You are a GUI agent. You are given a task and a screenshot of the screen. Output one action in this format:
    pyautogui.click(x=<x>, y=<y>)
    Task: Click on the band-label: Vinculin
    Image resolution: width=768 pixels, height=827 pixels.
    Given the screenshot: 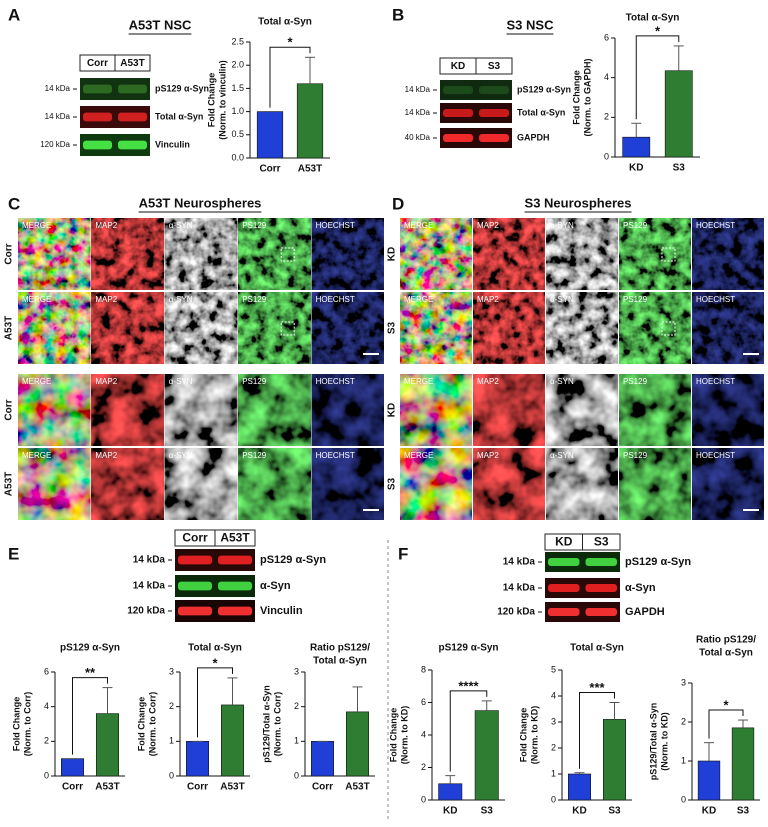 What is the action you would take?
    pyautogui.click(x=172, y=144)
    